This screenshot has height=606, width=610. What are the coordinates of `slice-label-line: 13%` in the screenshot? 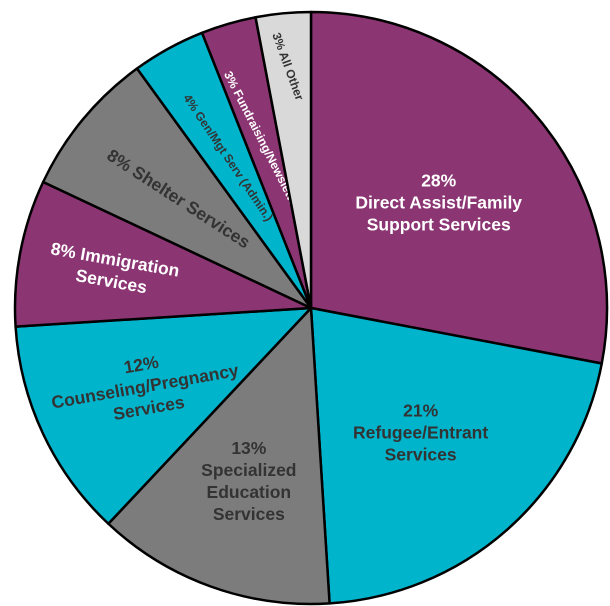 It's located at (248, 448).